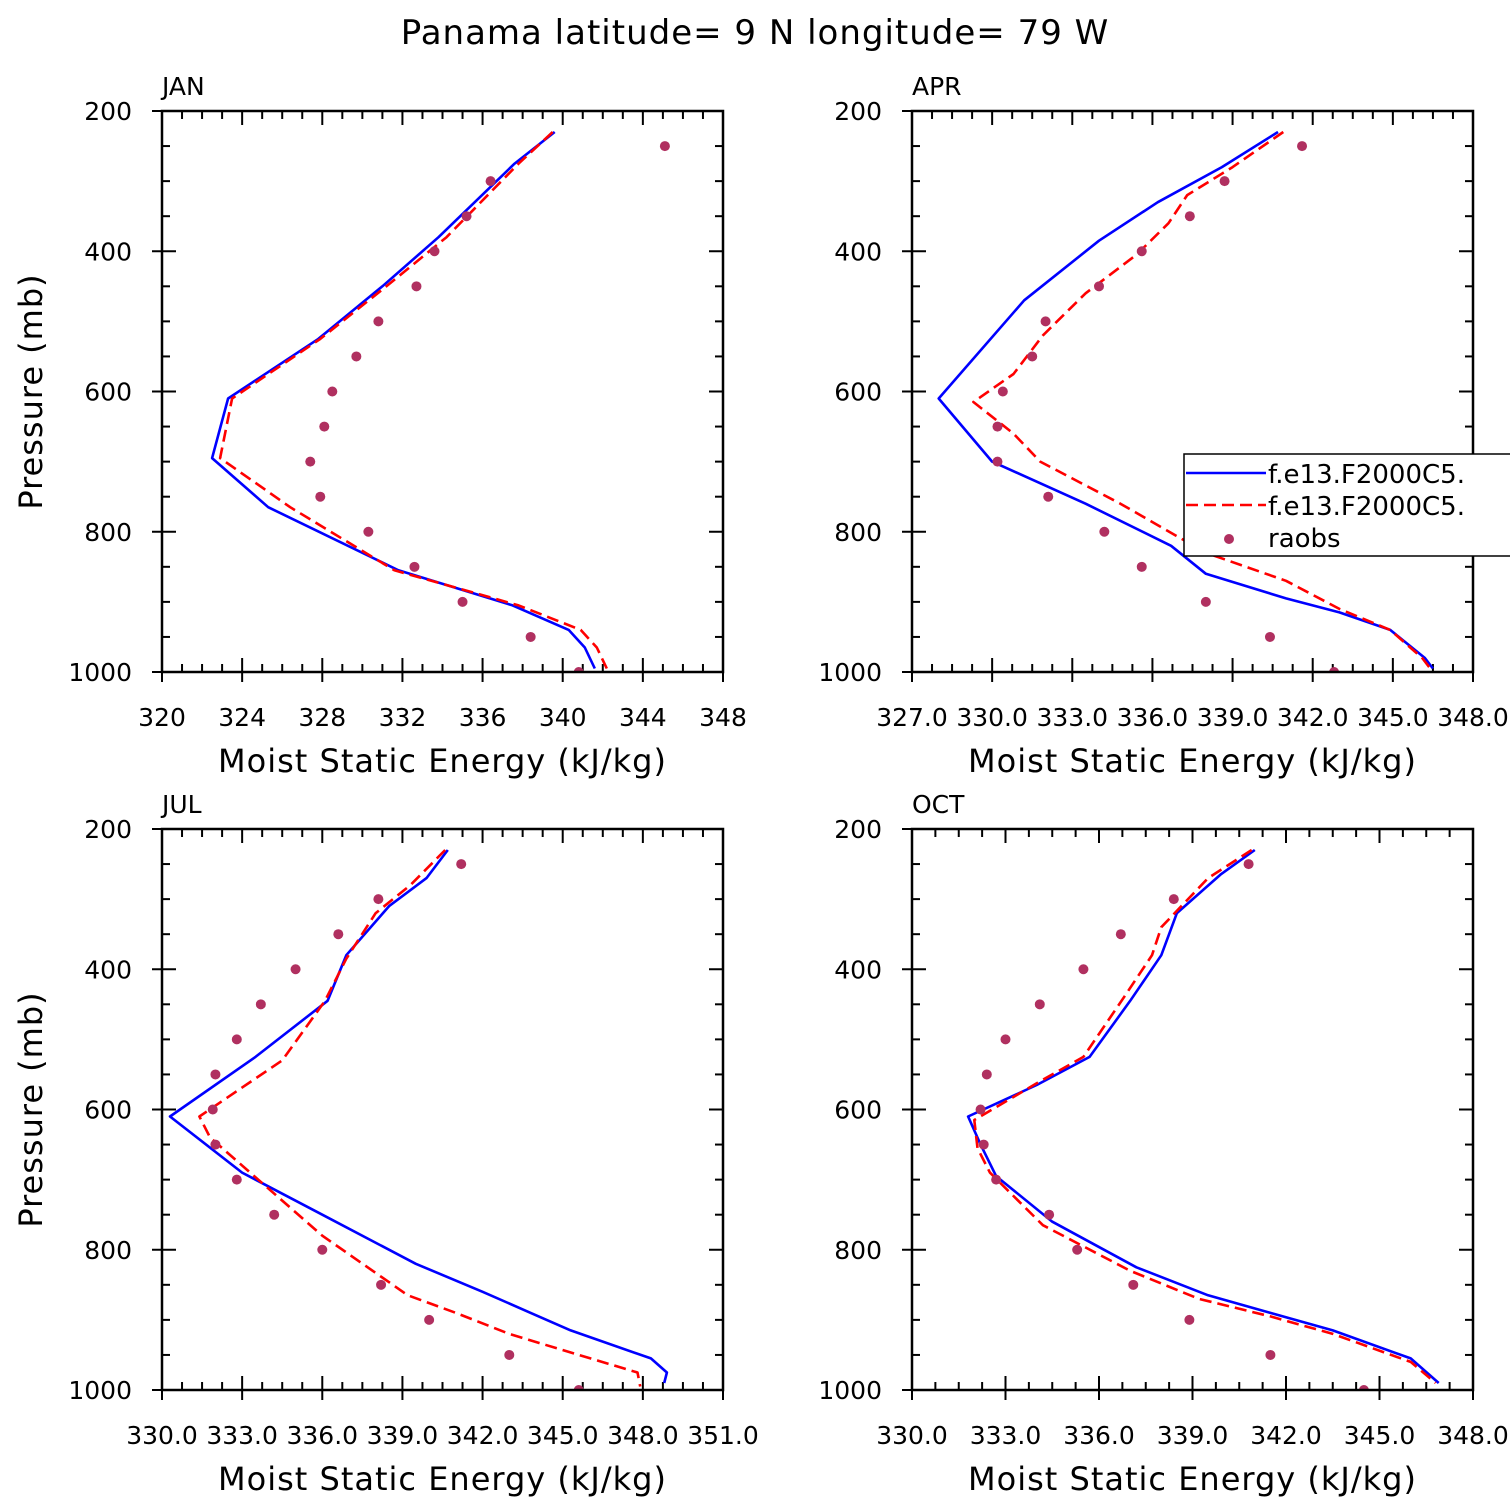  Describe the element at coordinates (1366, 475) in the screenshot. I see `legend-label: f.e13.F2000C5.` at that location.